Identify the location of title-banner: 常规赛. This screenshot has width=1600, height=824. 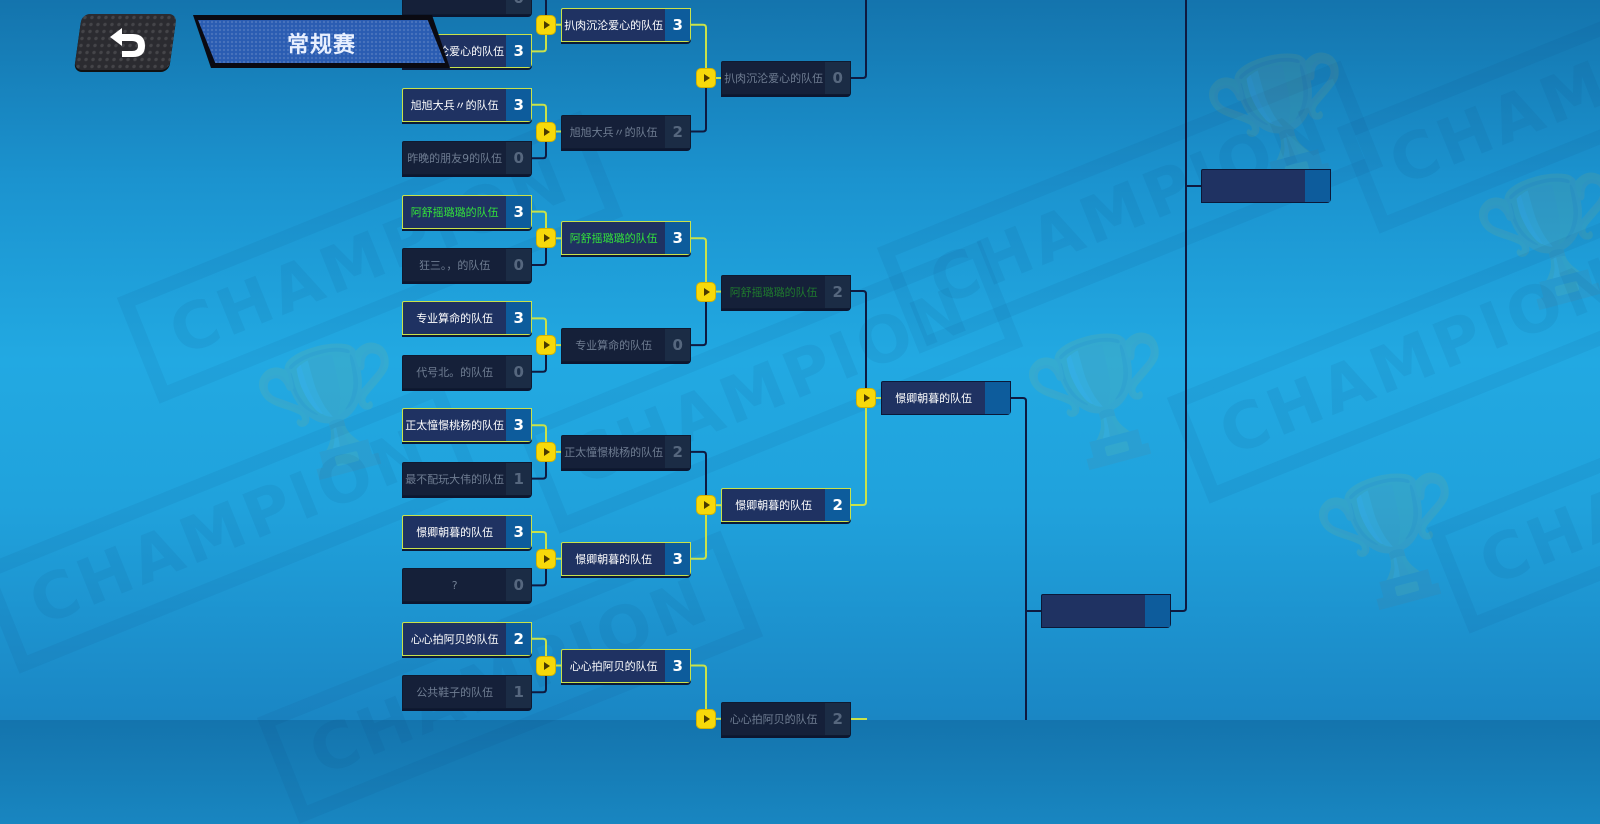
(321, 41).